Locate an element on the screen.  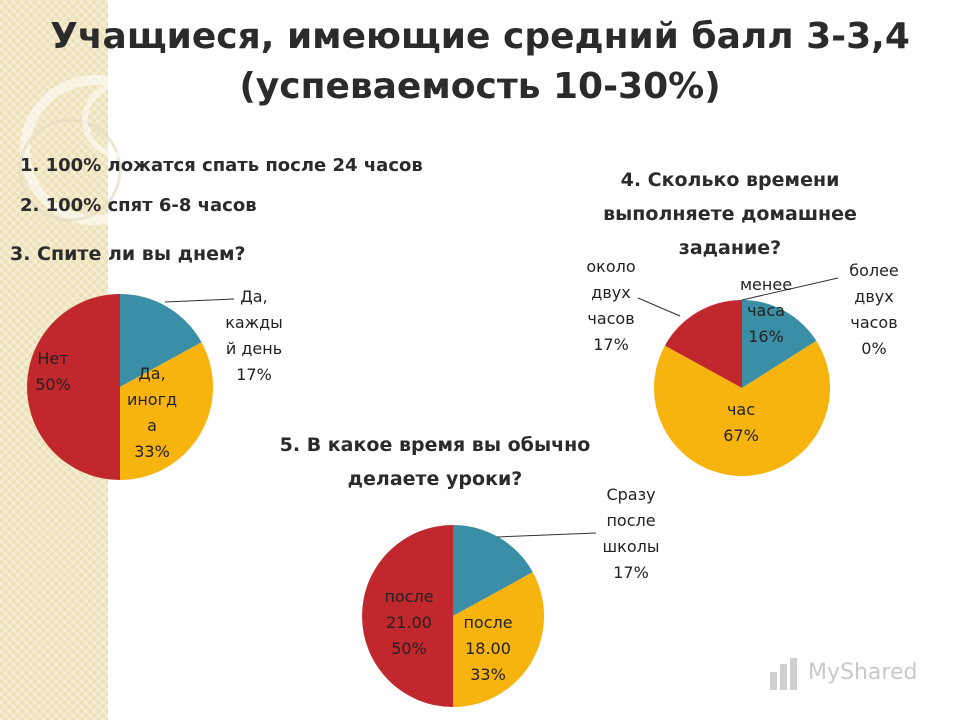
chart-5-label-after-school-line: Сразу is located at coordinates (631, 494).